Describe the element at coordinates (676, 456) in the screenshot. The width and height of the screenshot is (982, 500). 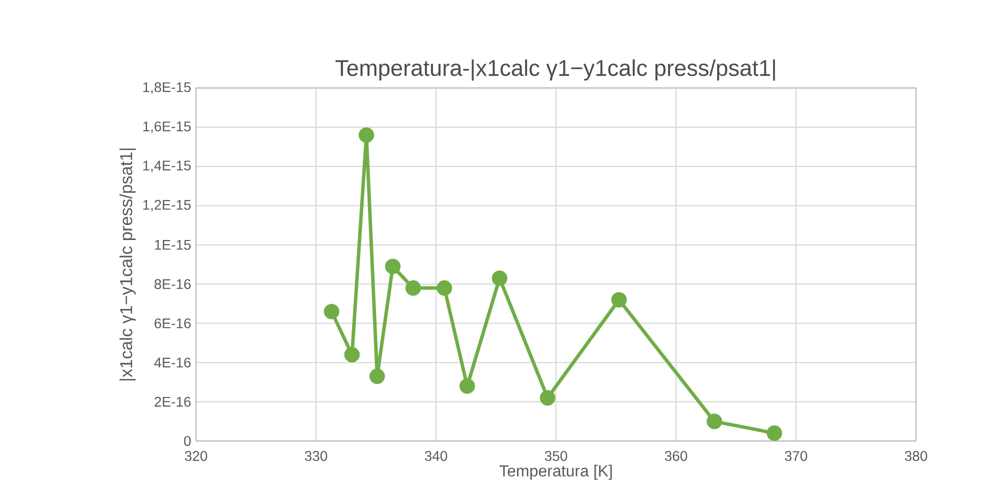
I see `x-tick-label: 360` at that location.